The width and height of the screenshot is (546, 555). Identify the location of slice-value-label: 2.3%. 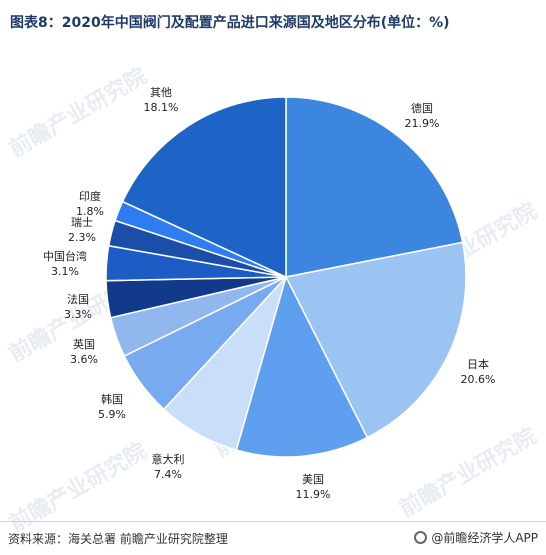
(82, 237).